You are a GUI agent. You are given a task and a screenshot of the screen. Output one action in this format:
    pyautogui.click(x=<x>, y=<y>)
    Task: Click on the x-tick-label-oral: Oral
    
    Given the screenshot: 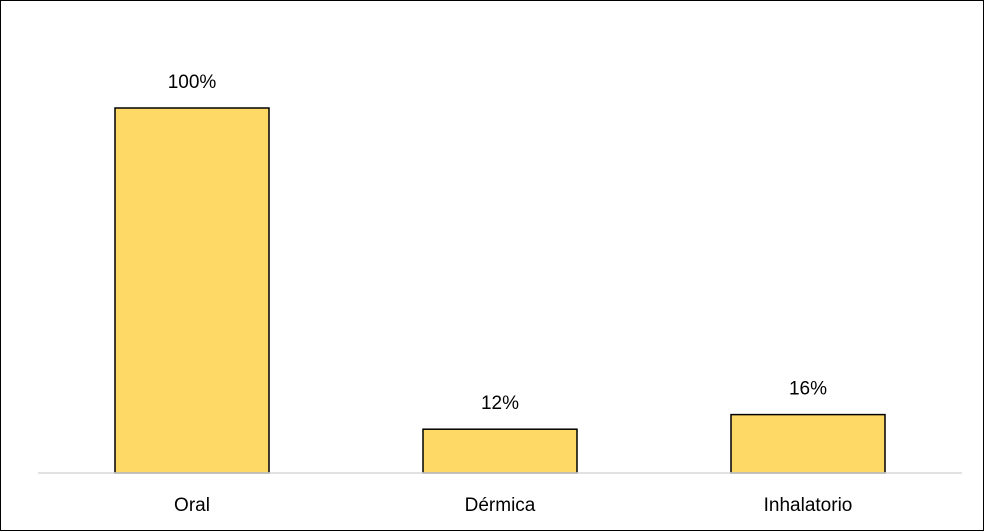 What is the action you would take?
    pyautogui.click(x=192, y=505)
    